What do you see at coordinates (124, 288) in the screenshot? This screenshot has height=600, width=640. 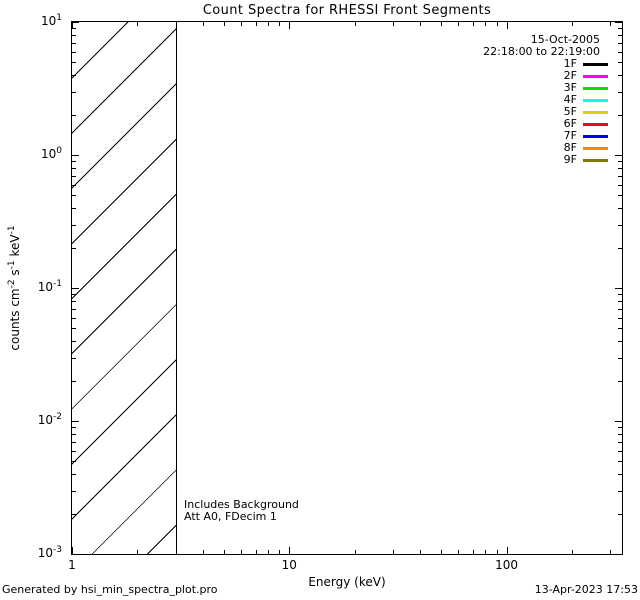 I see `hatched-cutoff-region` at bounding box center [124, 288].